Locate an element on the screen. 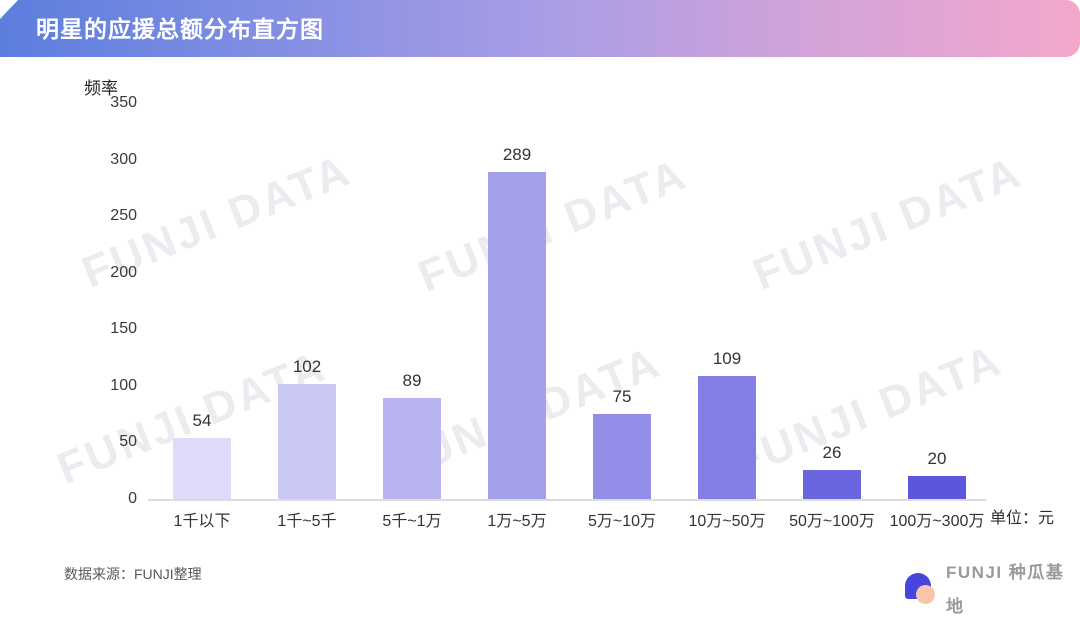  bar-value-label: 289 is located at coordinates (517, 154).